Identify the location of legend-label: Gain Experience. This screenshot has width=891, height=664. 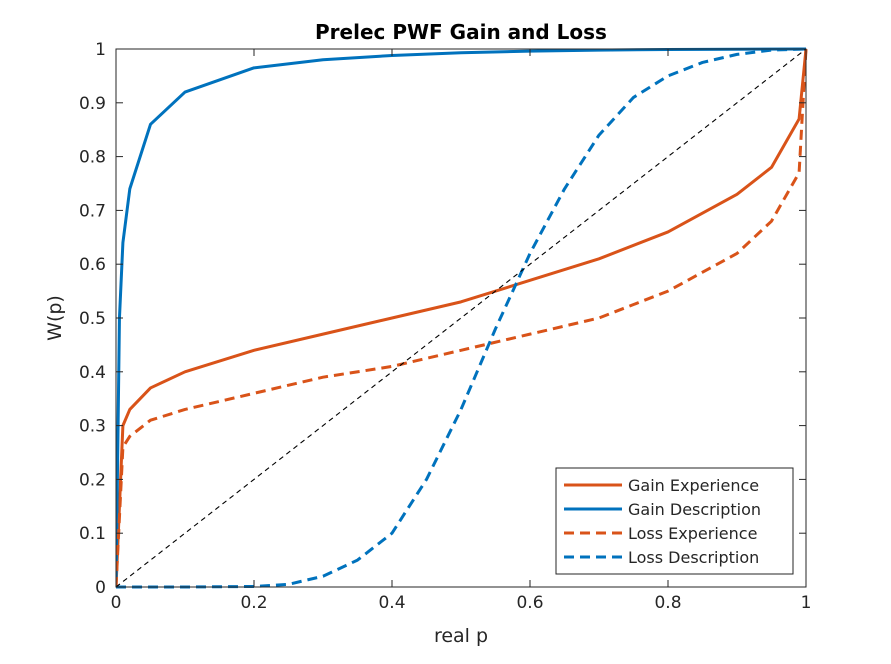
(693, 485).